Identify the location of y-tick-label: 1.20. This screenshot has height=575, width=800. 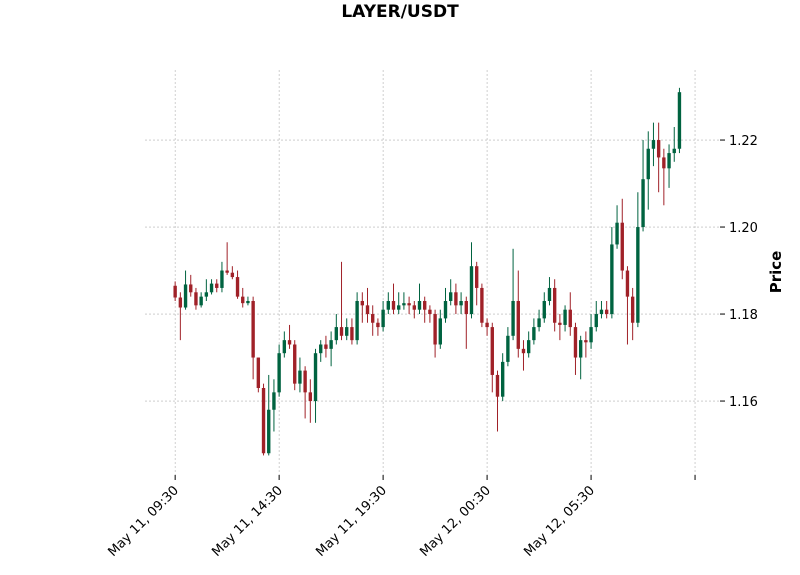
(743, 228).